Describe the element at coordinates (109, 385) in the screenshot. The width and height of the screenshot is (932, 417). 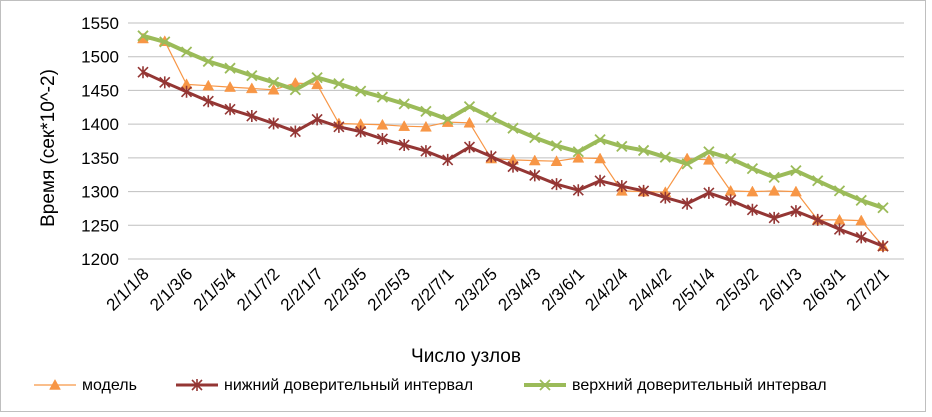
I see `legend-label: модель` at that location.